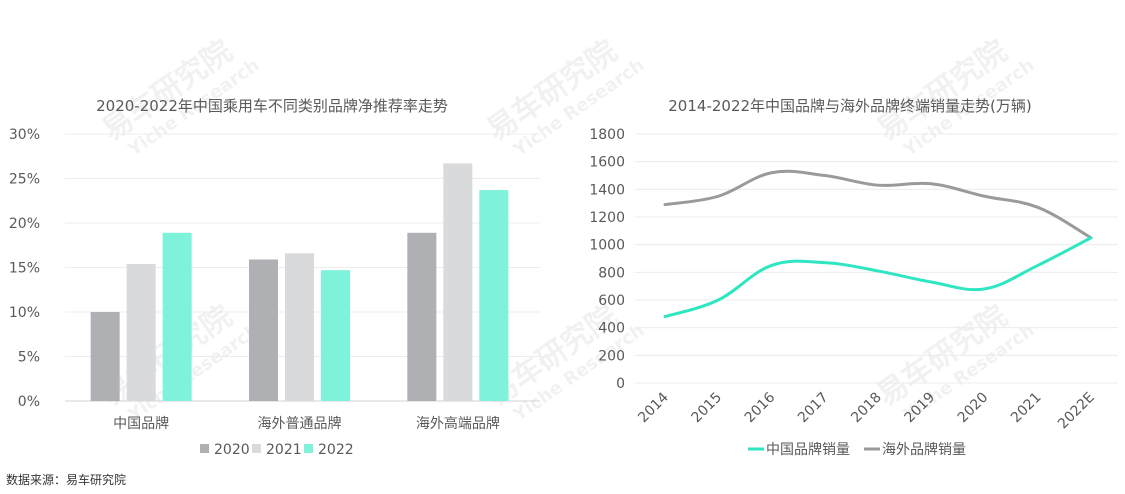 The image size is (1125, 494). What do you see at coordinates (849, 106) in the screenshot?
I see `chart-title: 2014-2022年中国品牌与海外品牌终端销量走势(万辆)` at bounding box center [849, 106].